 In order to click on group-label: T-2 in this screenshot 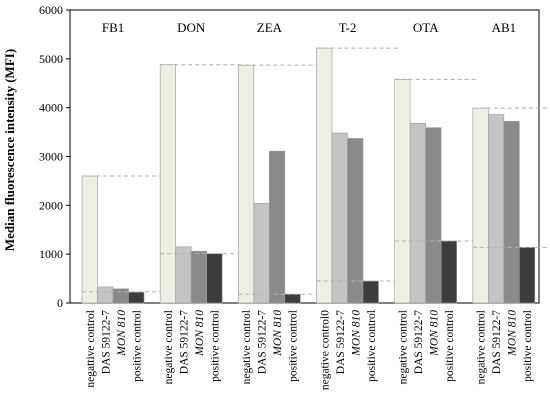, I will do `click(348, 27)`.